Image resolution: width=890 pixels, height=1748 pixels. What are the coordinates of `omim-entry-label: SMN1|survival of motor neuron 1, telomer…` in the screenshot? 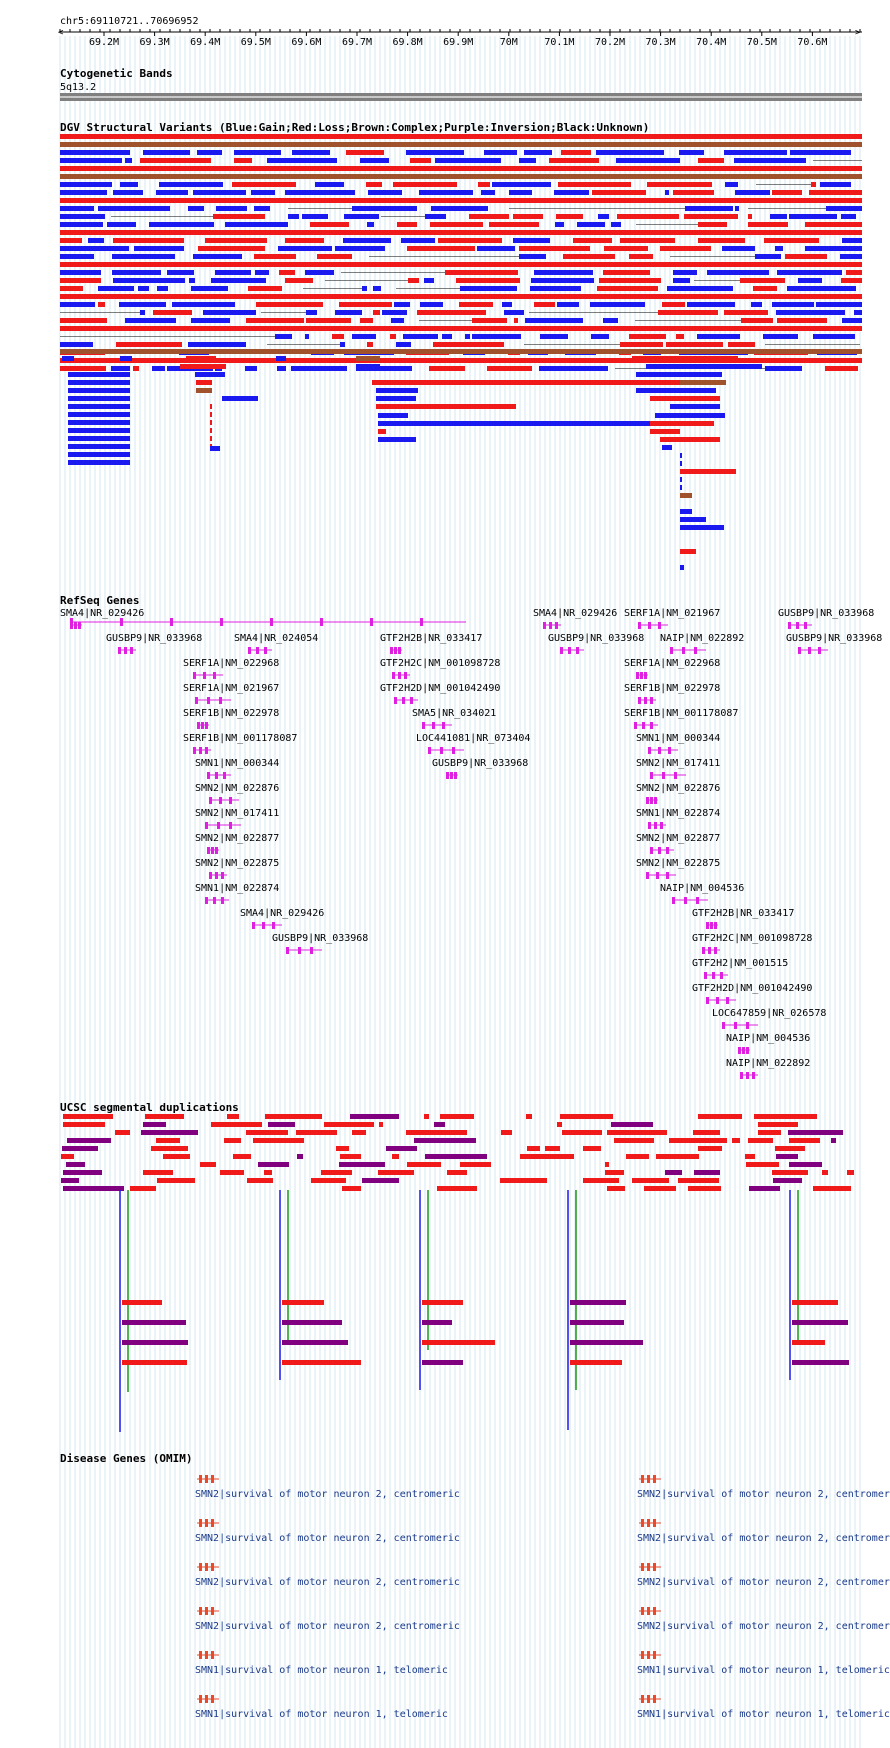 It's located at (321, 1670).